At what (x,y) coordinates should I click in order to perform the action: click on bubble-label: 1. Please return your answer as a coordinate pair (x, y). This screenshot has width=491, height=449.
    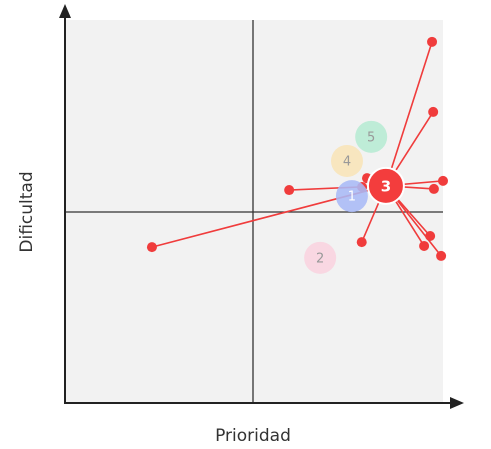
    Looking at the image, I should click on (352, 197).